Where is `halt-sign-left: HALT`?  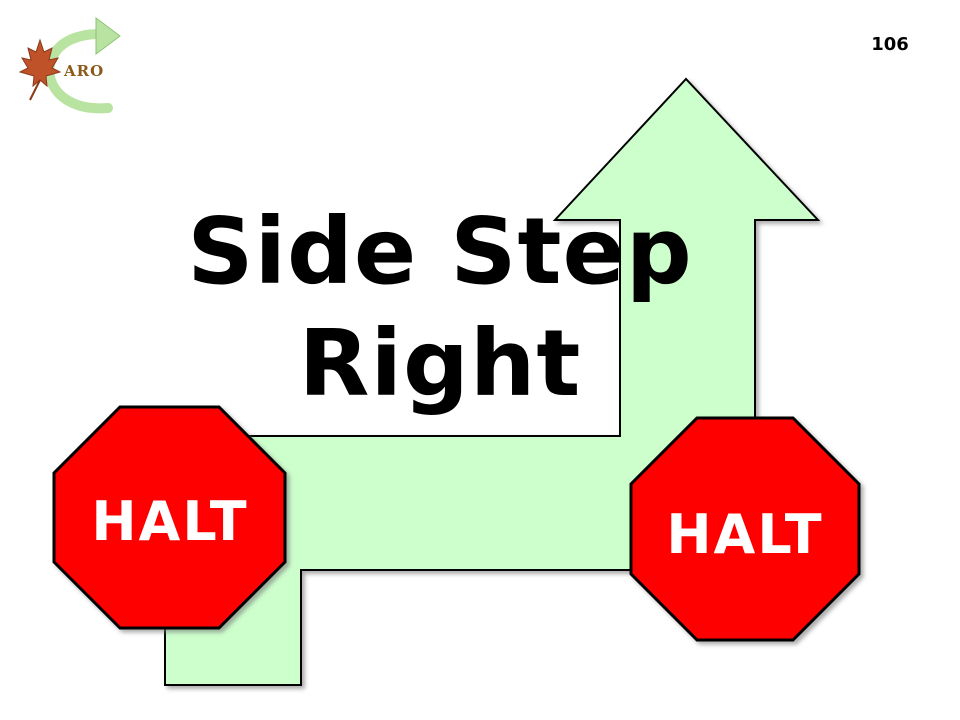 halt-sign-left: HALT is located at coordinates (169, 517).